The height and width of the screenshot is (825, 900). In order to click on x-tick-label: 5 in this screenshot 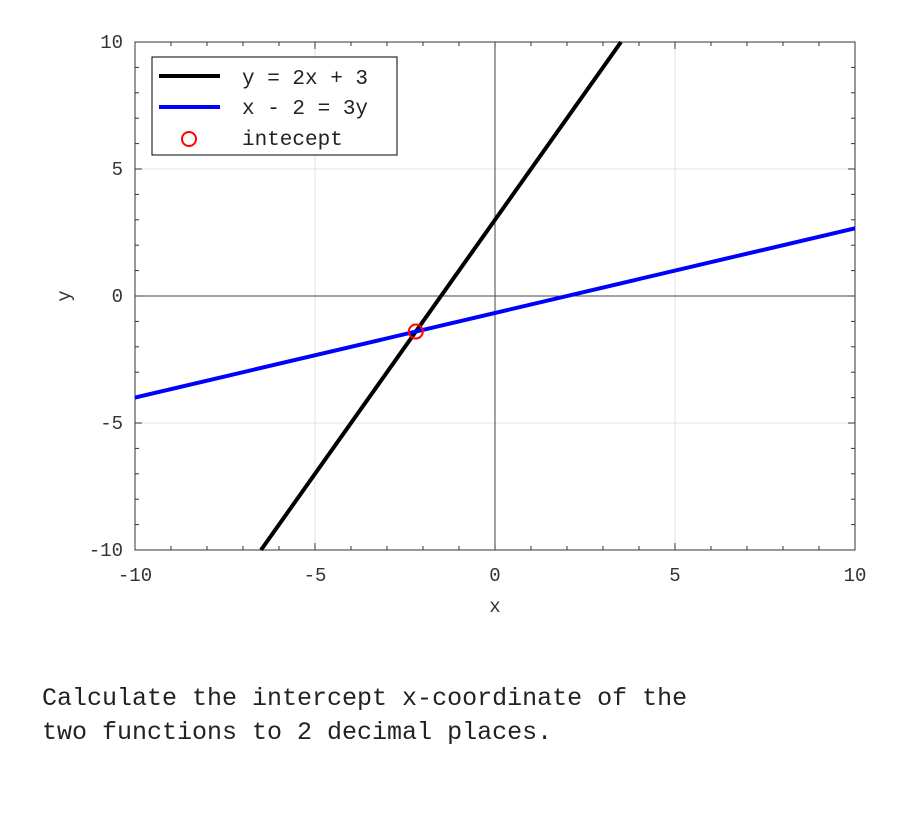, I will do `click(674, 576)`.